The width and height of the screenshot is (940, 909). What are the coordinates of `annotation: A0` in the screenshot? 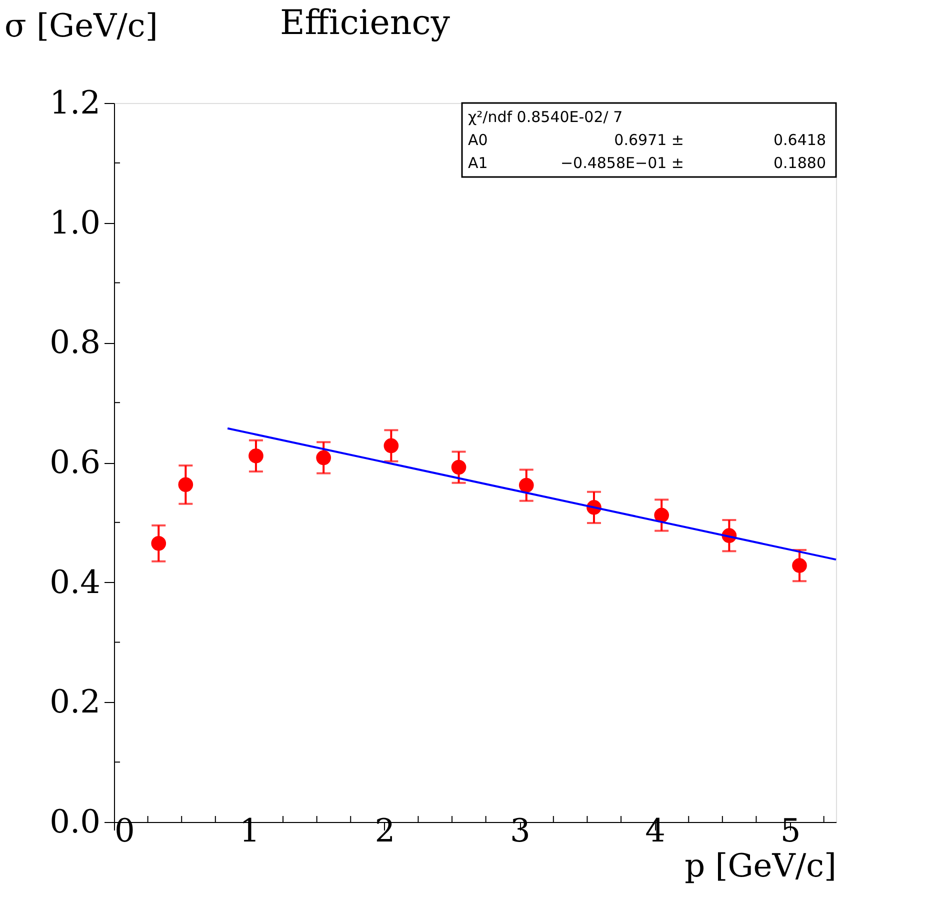 It's located at (478, 140).